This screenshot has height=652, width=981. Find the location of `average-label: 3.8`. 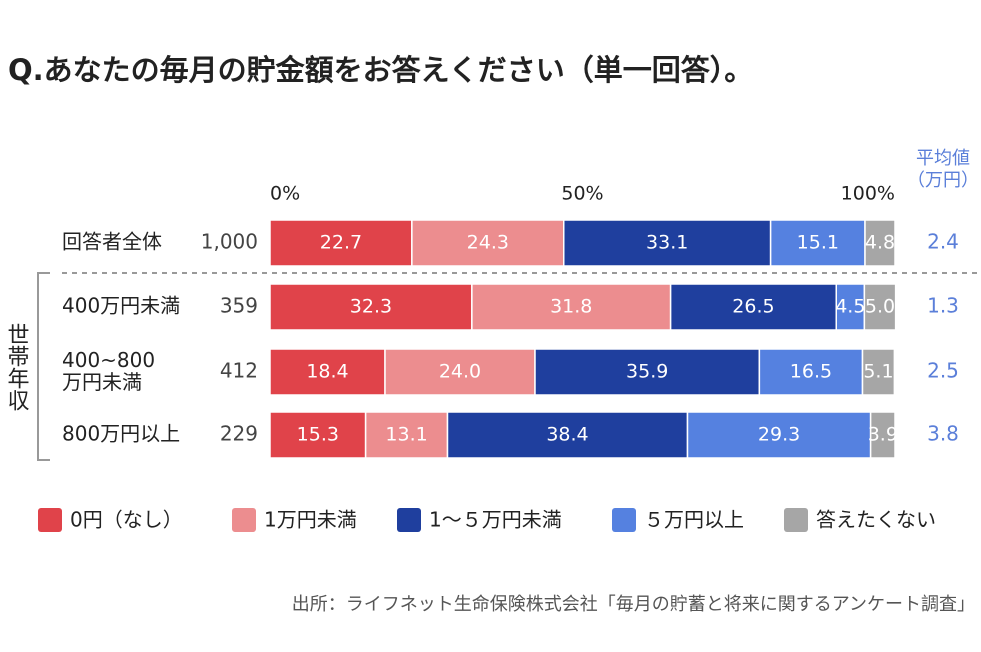

average-label: 3.8 is located at coordinates (943, 434).